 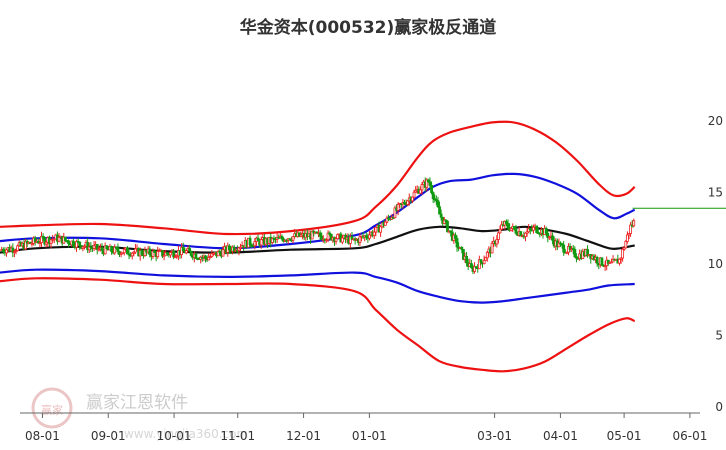 I want to click on watermark-name: 赢家江恩软件, so click(x=137, y=403).